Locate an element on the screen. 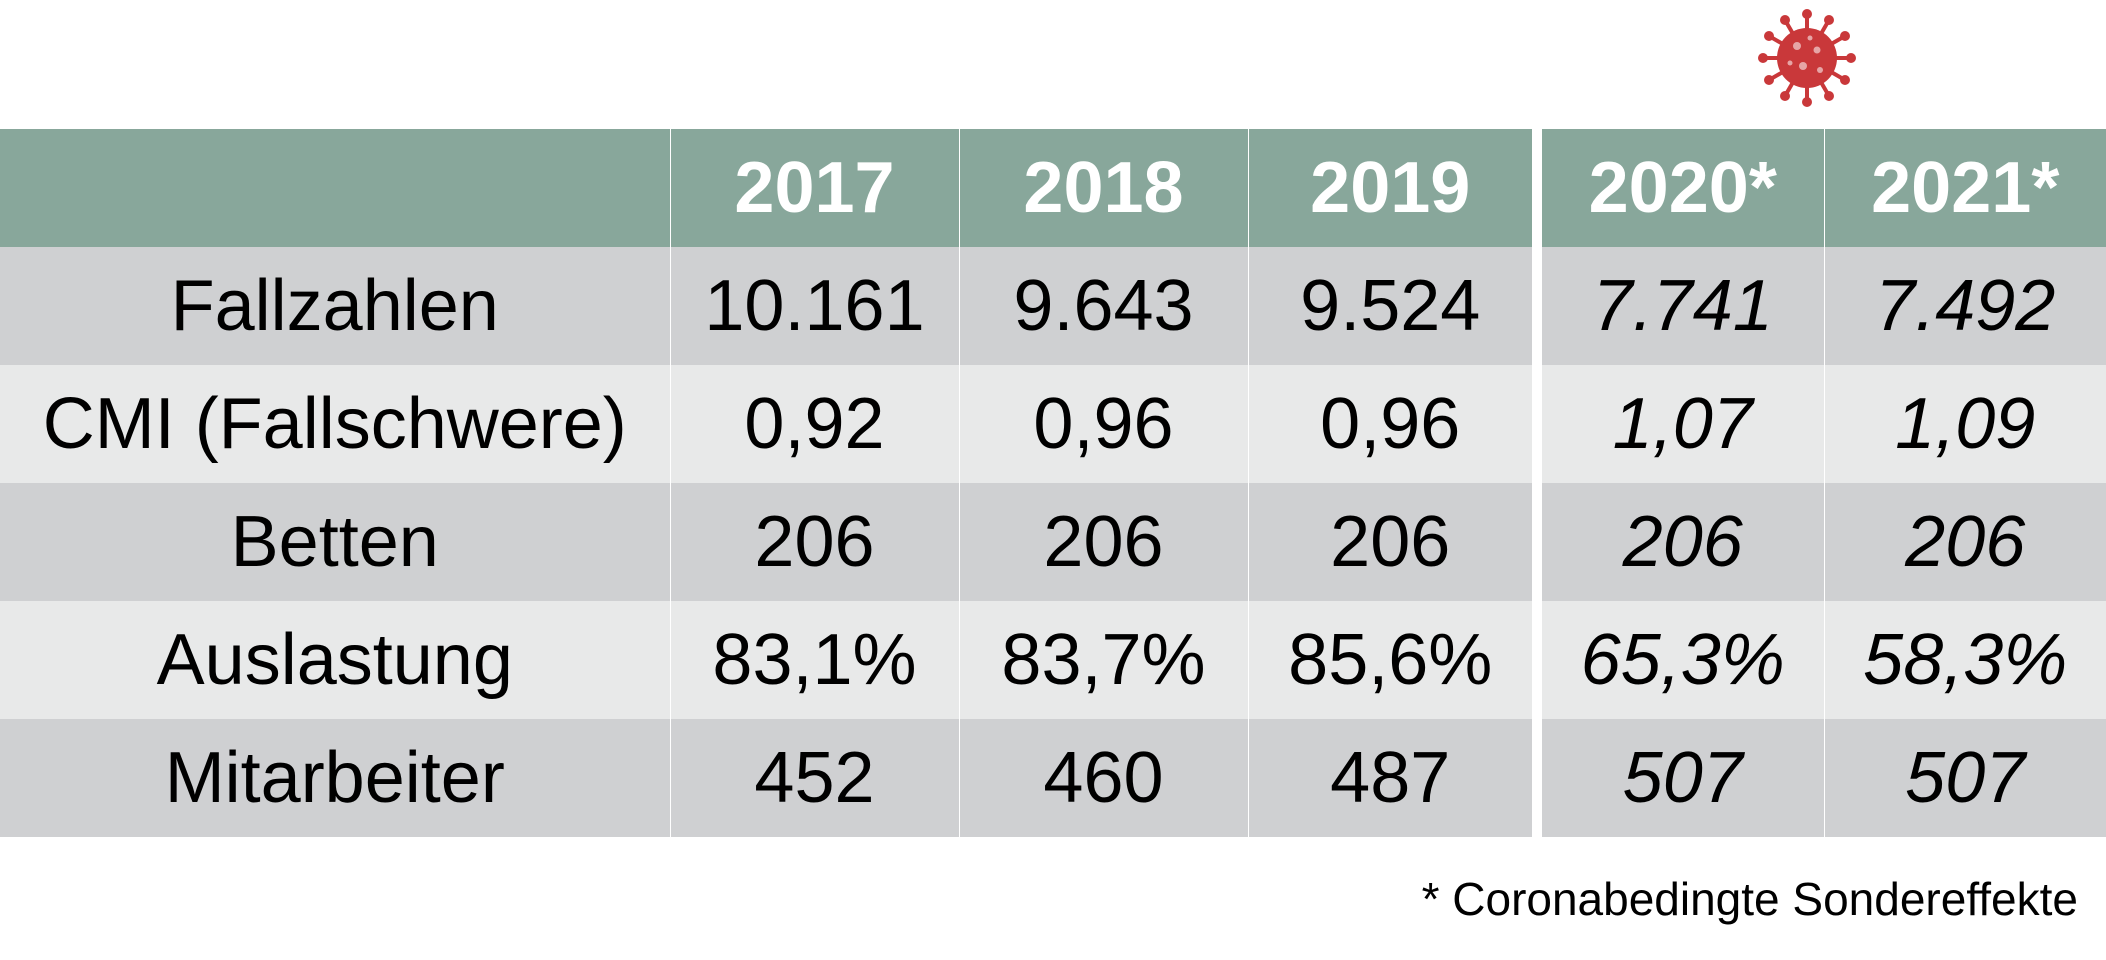 This screenshot has width=2106, height=960. header-year-2018: 2018 is located at coordinates (1103, 188).